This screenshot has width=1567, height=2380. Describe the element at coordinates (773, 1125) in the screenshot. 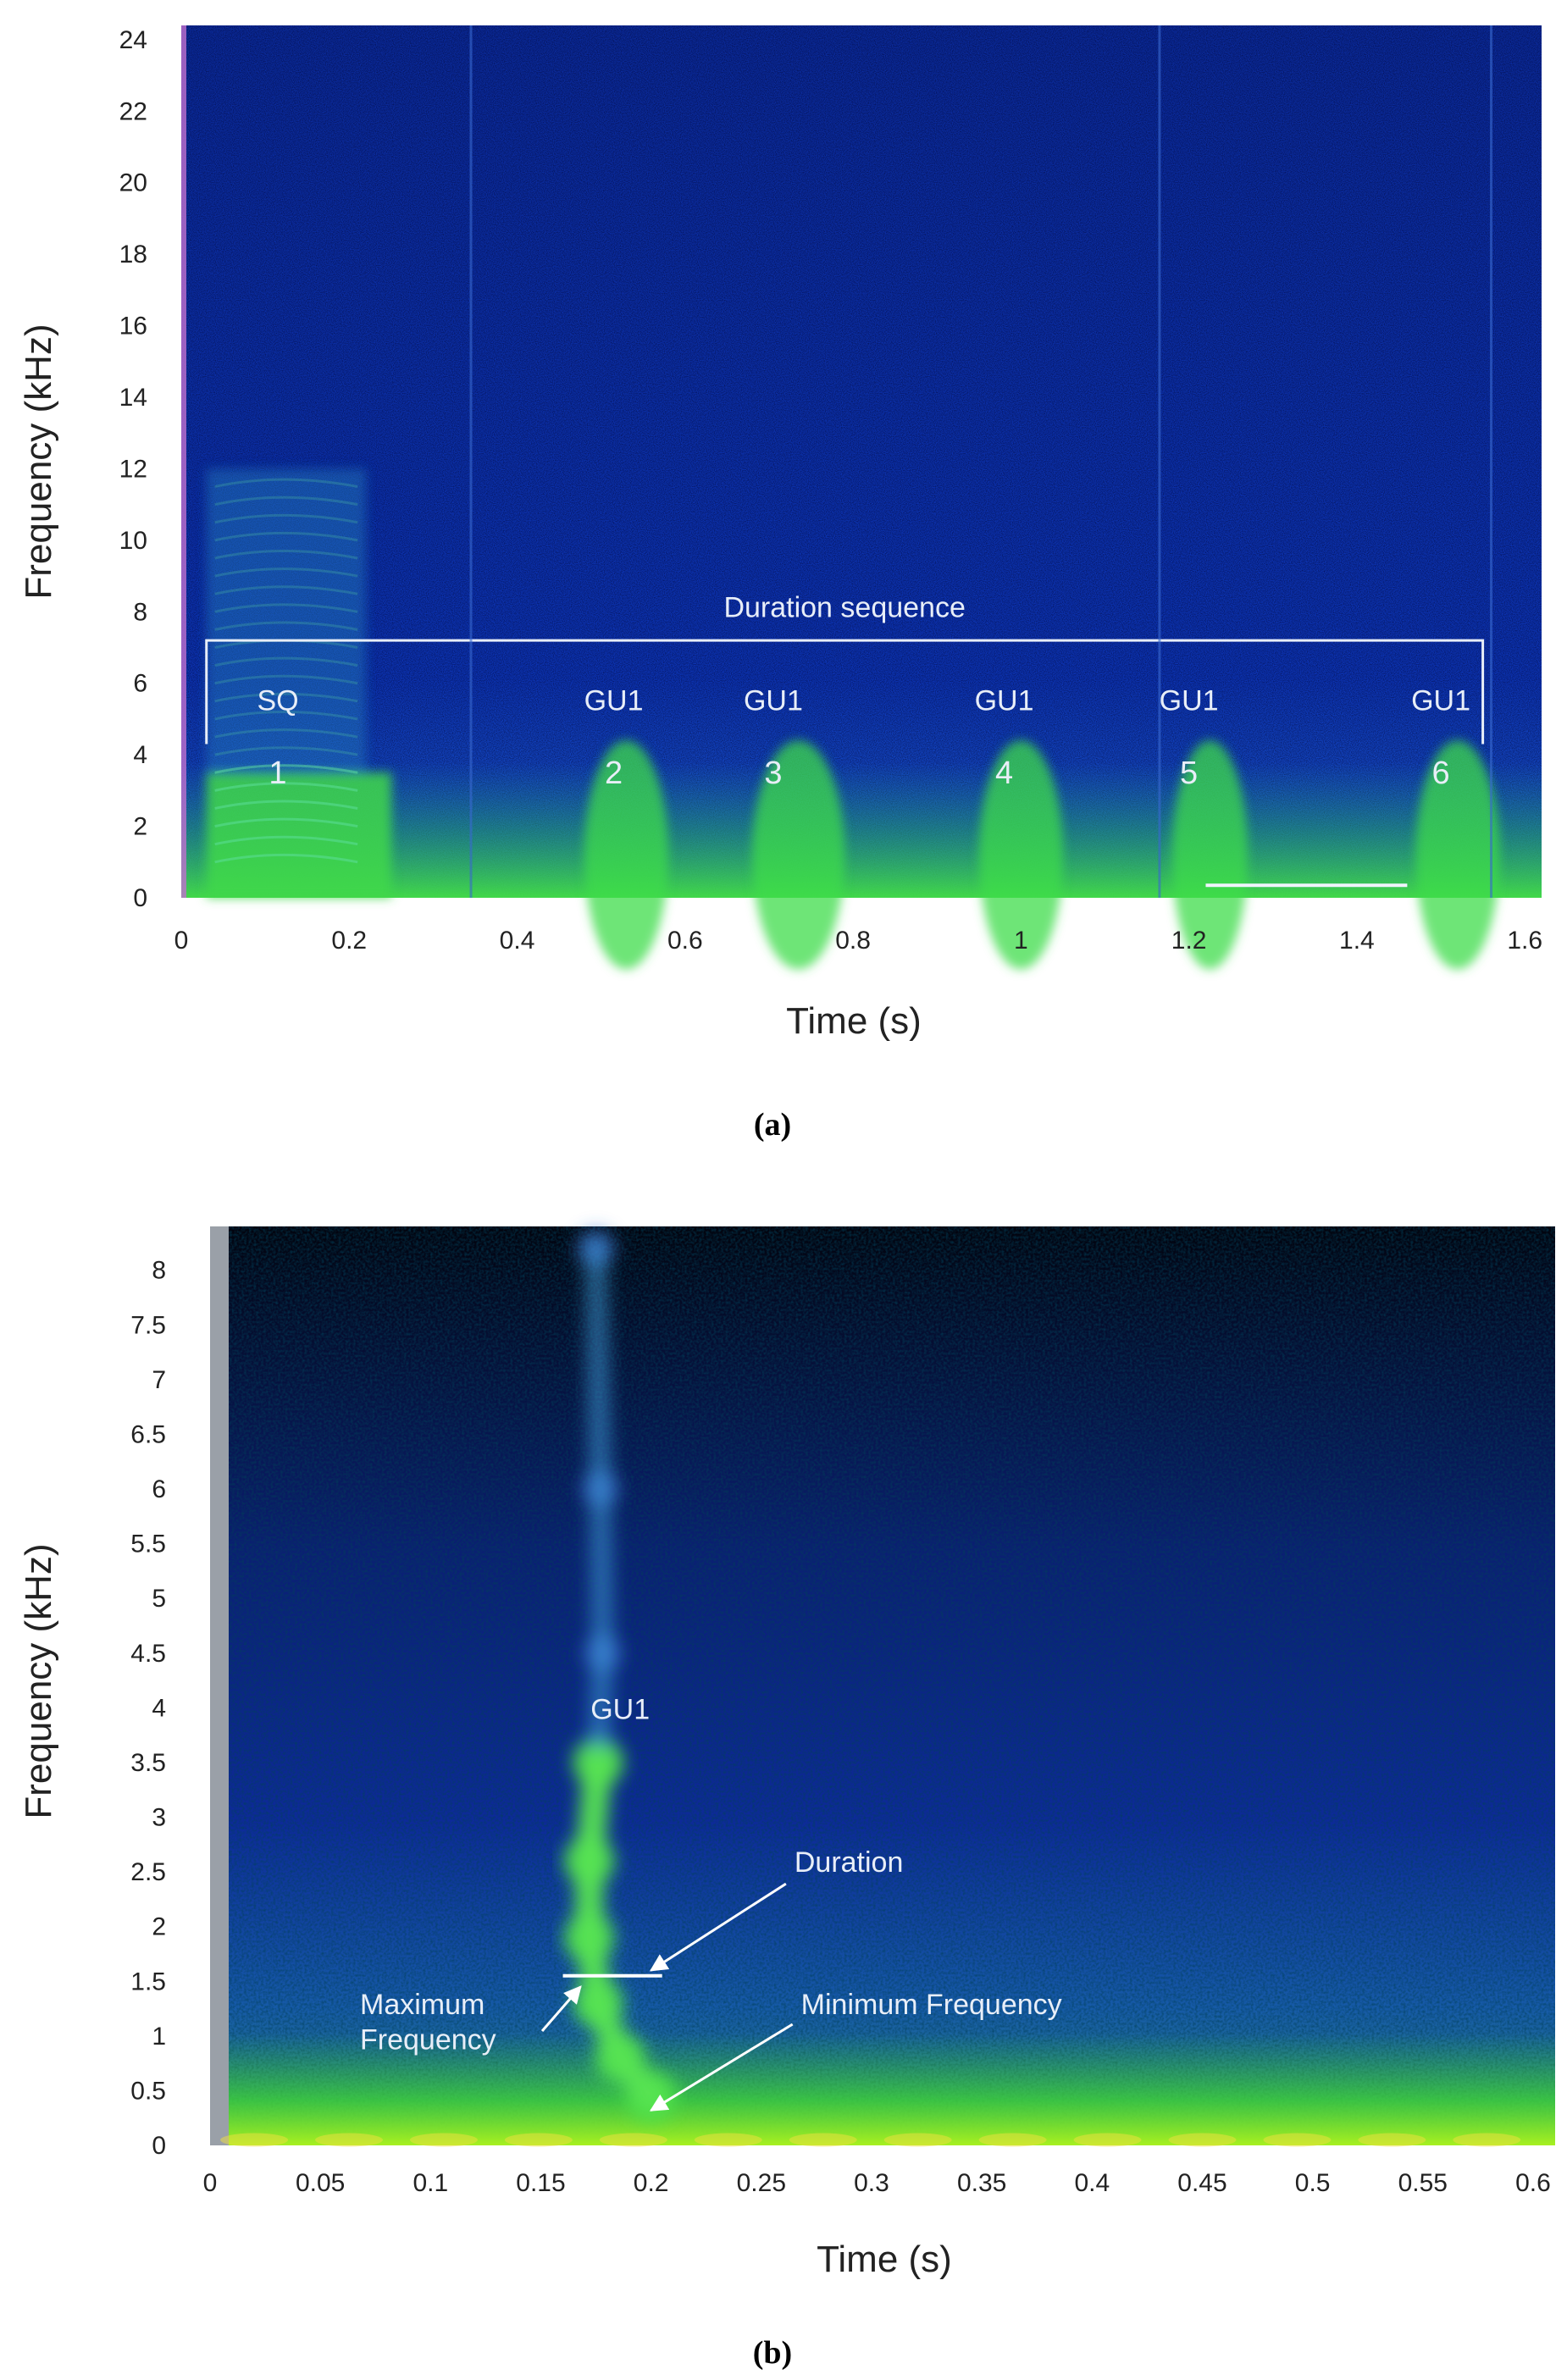

I see `panel-label-a: (a)` at that location.